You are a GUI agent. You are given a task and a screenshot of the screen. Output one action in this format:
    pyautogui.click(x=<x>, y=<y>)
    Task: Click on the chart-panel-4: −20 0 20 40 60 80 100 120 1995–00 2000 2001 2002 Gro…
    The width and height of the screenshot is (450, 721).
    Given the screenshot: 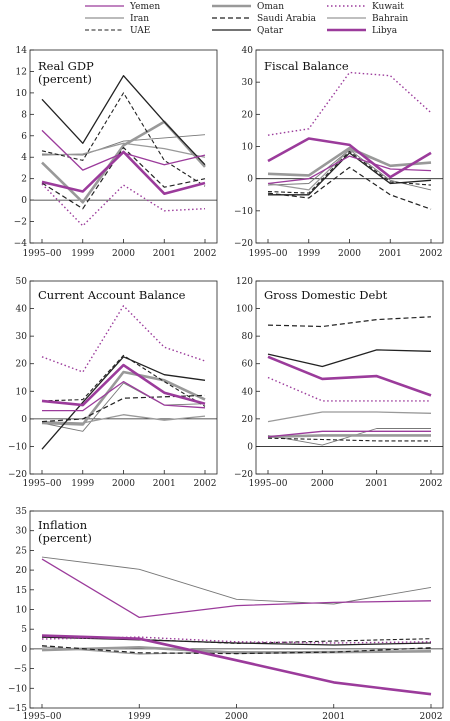 What is the action you would take?
    pyautogui.click(x=339, y=383)
    